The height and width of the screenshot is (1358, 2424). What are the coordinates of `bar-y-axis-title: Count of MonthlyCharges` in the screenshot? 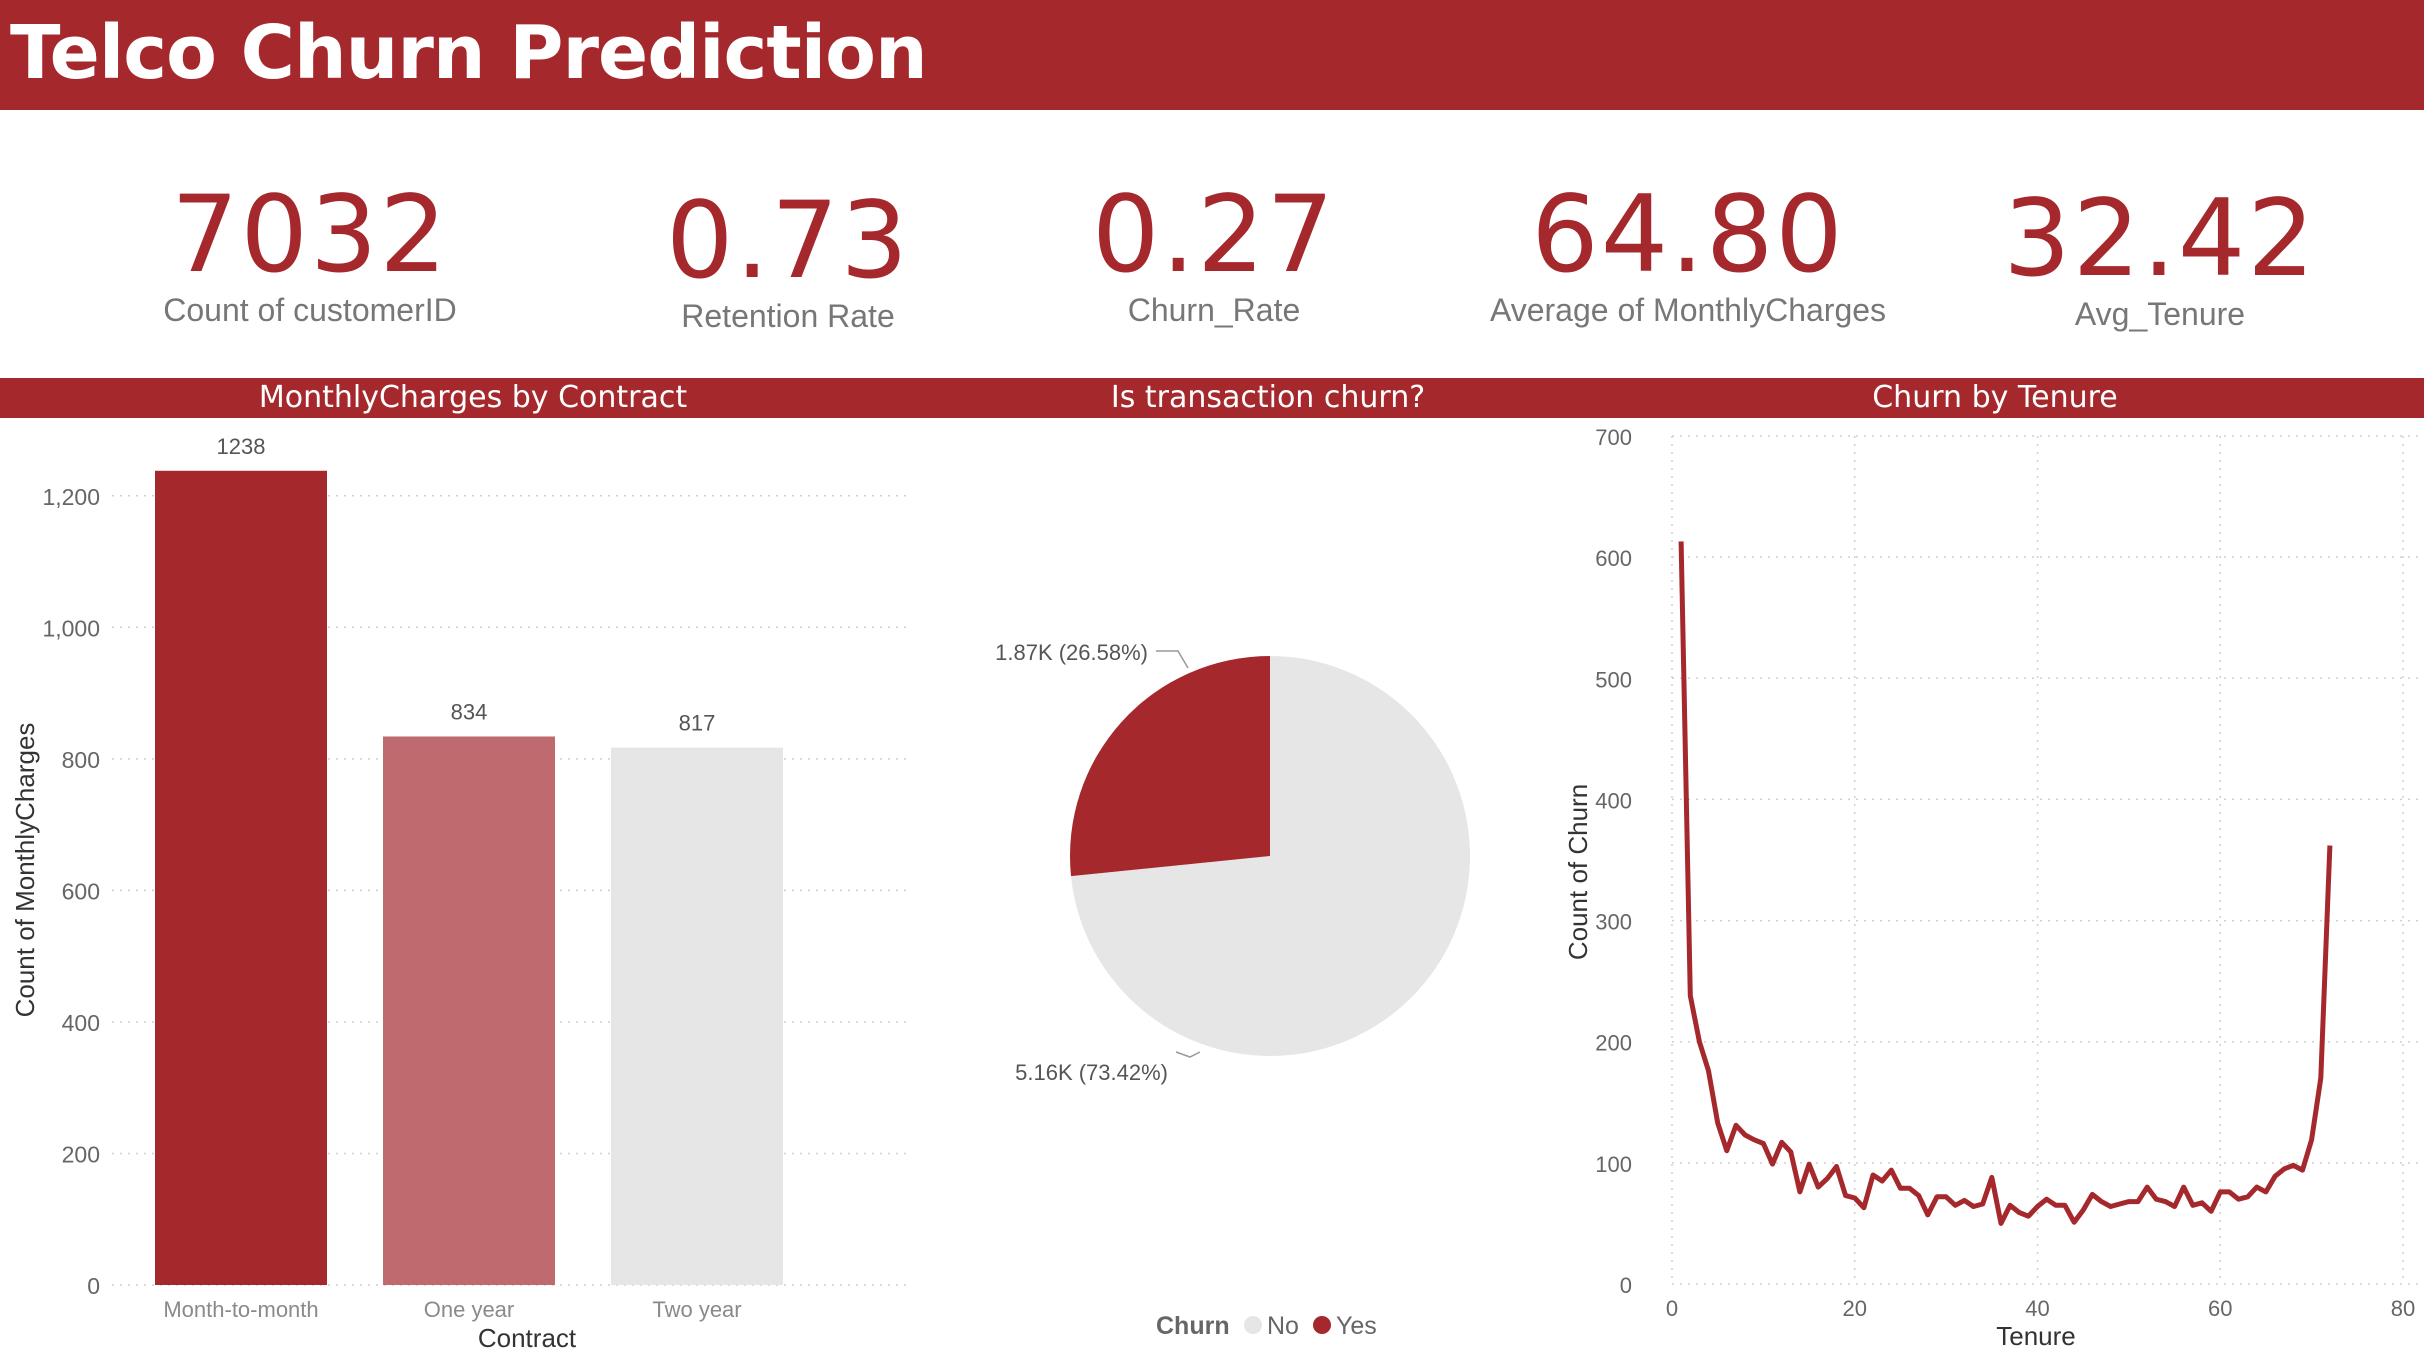 It's located at (25, 870).